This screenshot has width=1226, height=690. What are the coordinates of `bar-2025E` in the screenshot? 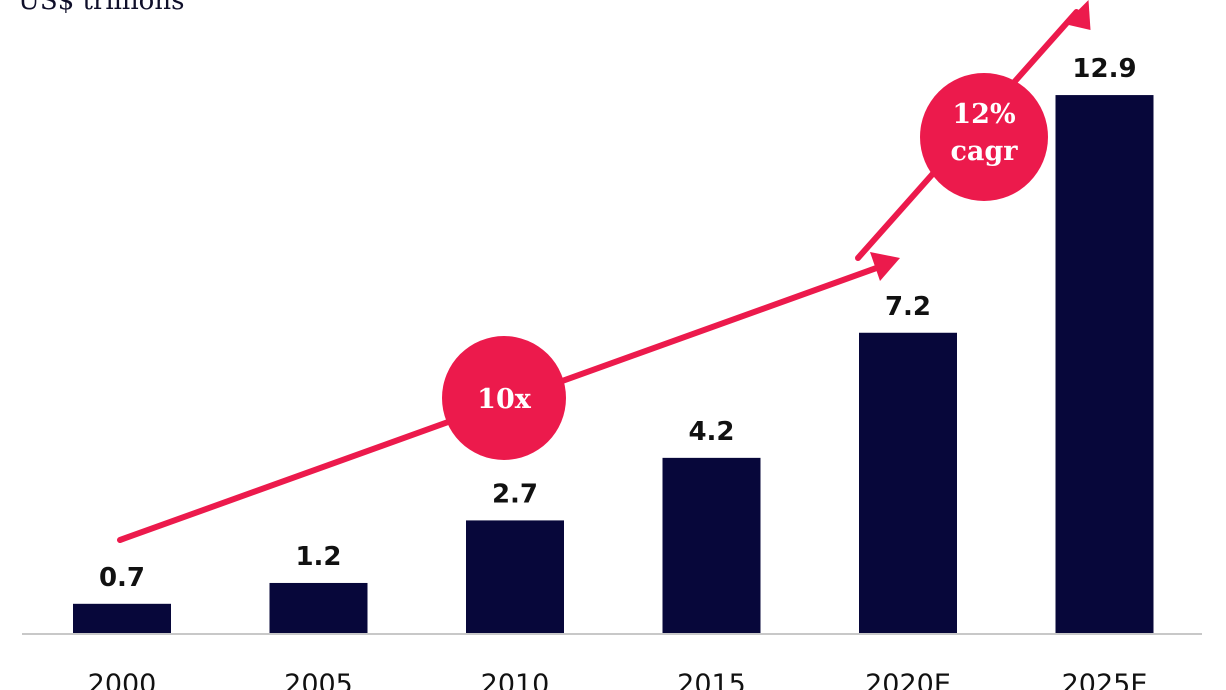 It's located at (1104, 364).